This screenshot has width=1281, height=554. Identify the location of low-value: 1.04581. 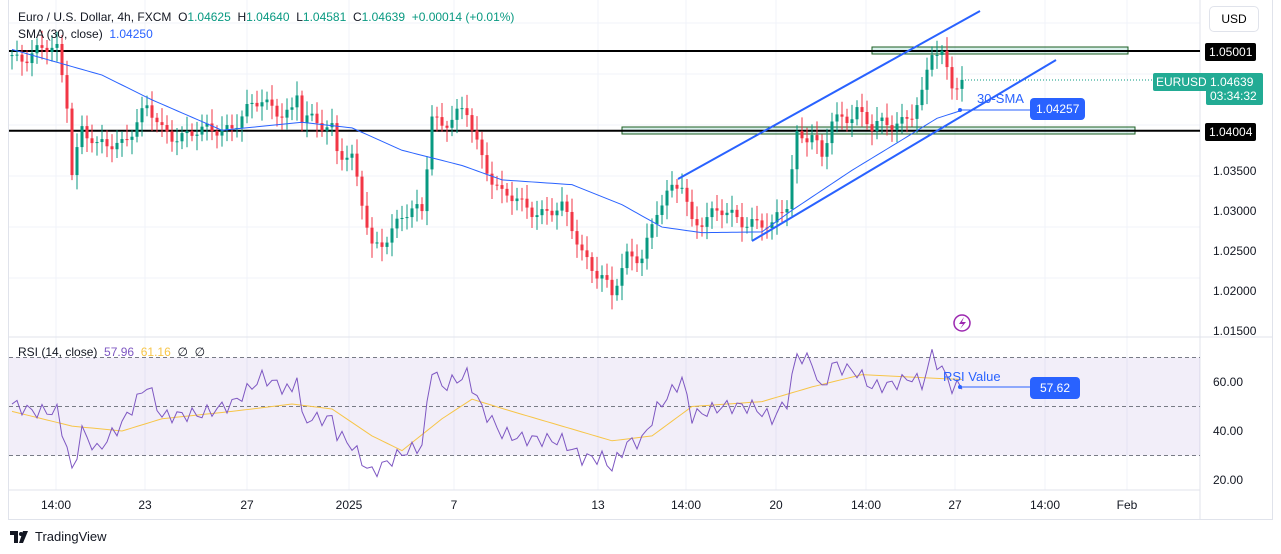
(324, 17).